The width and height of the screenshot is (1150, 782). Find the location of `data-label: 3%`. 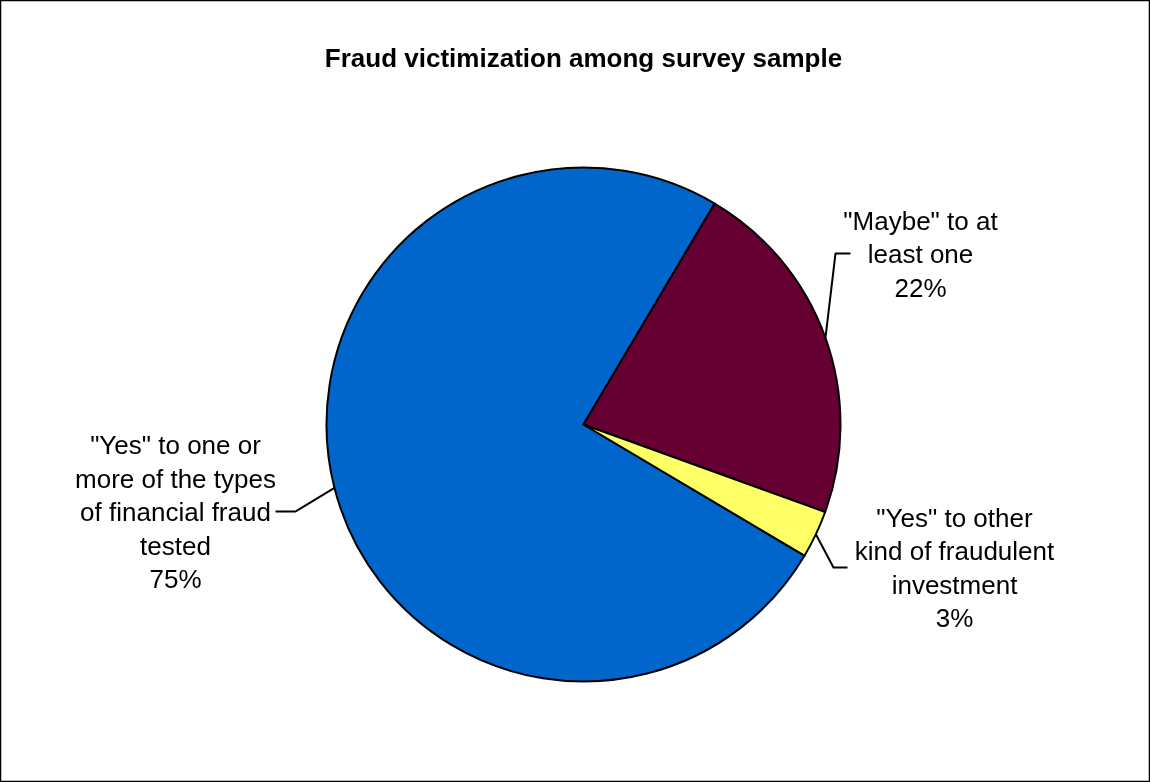

data-label: 3% is located at coordinates (954, 618).